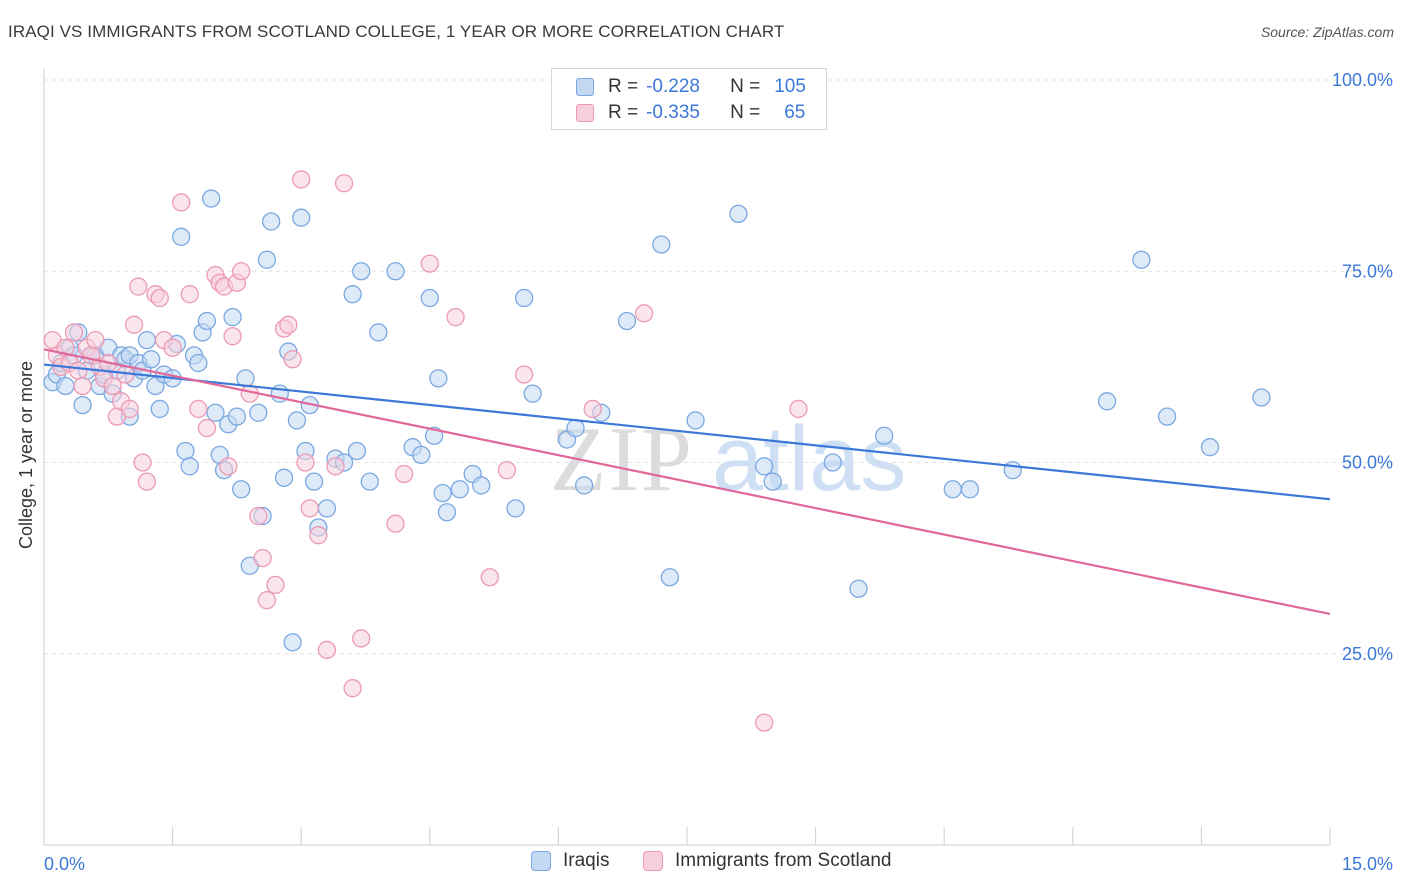 Image resolution: width=1406 pixels, height=892 pixels. What do you see at coordinates (1367, 654) in the screenshot?
I see `y-tick-label: 25.0%` at bounding box center [1367, 654].